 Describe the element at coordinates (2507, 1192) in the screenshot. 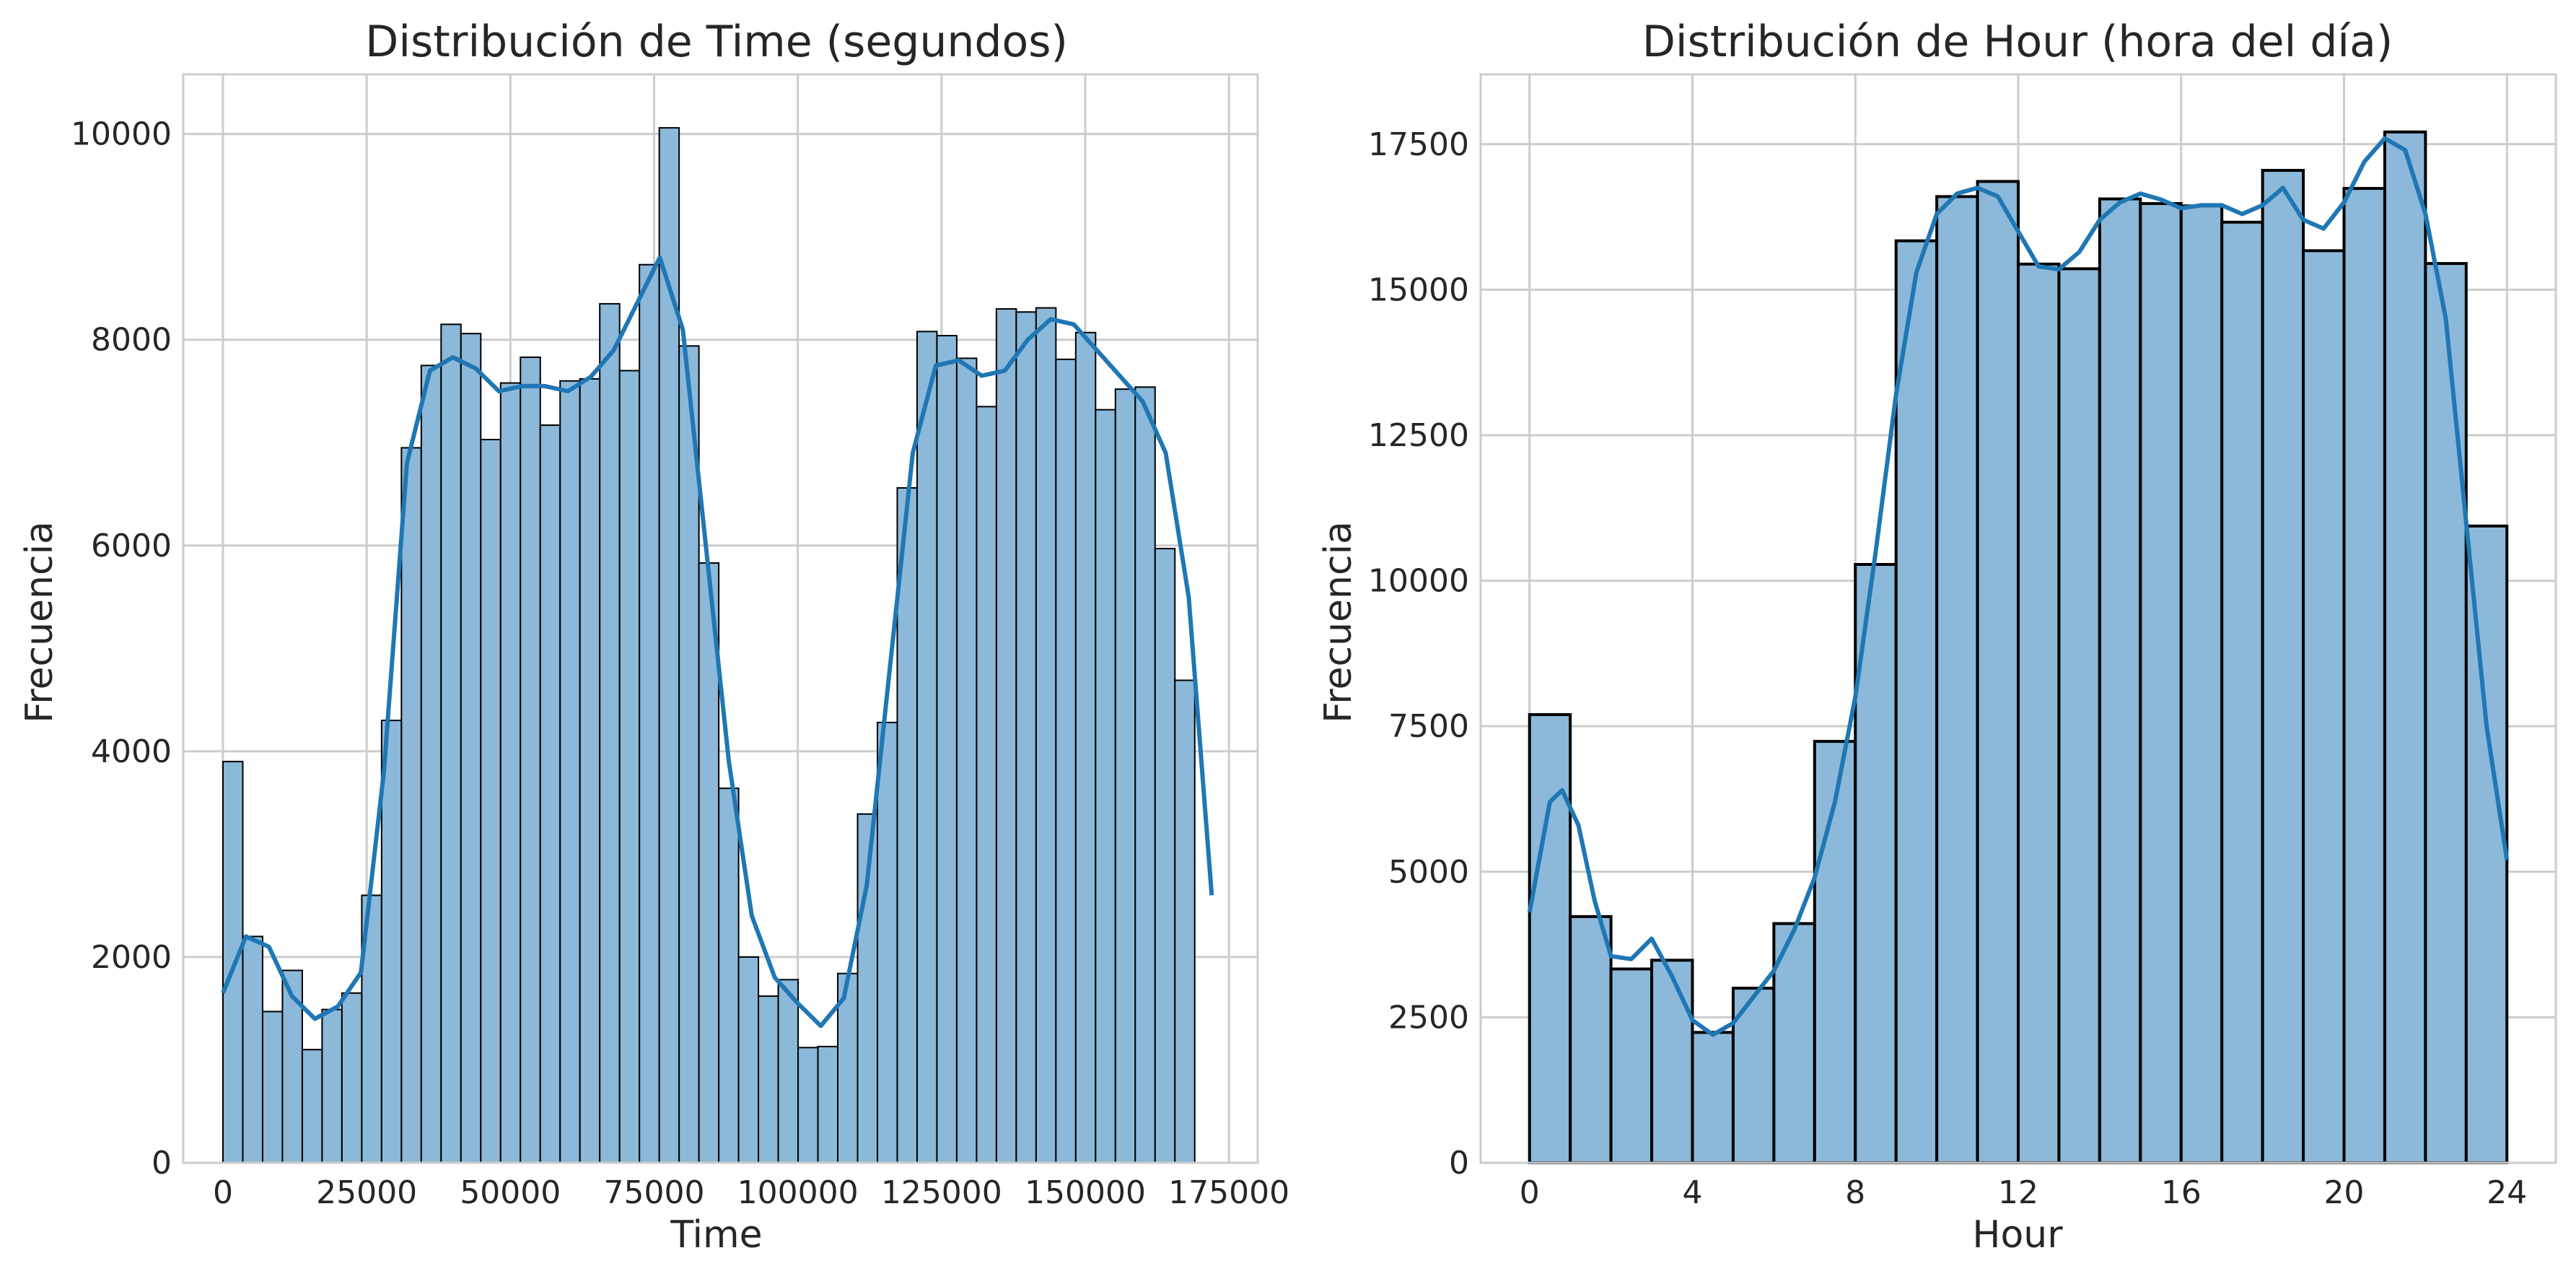

I see `x-tick-label: 24` at that location.